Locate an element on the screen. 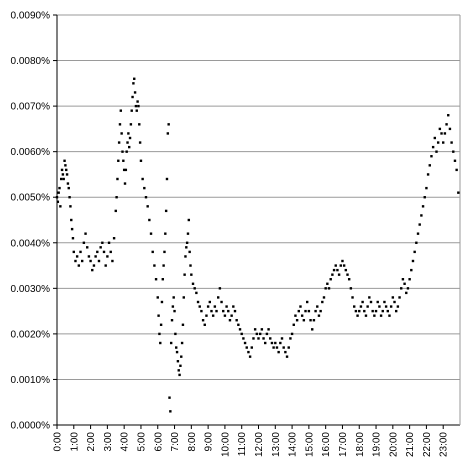  x-tick-label: 7:00 is located at coordinates (175, 442).